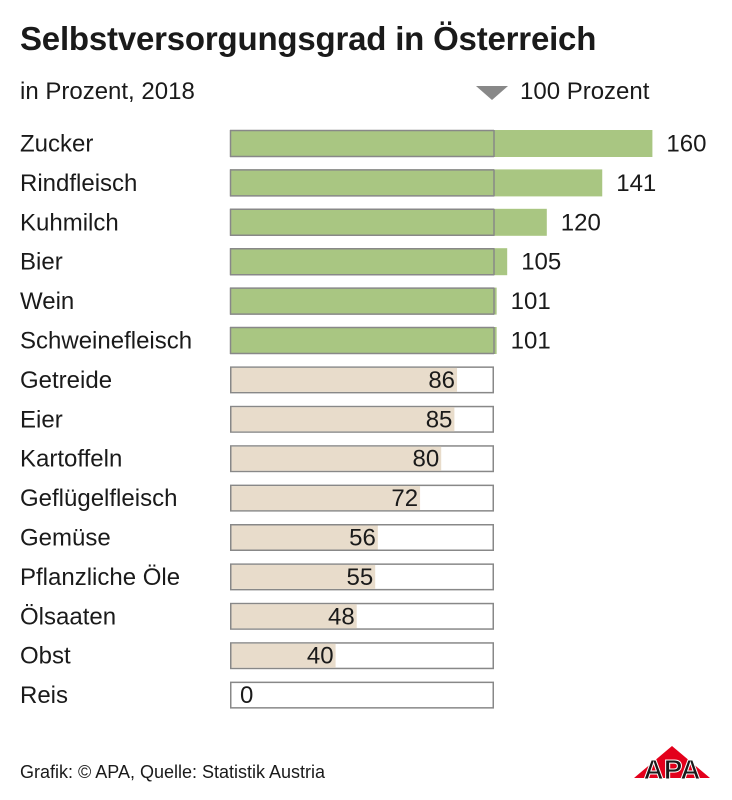  What do you see at coordinates (68, 616) in the screenshot?
I see `category-label: Ölsaaten` at bounding box center [68, 616].